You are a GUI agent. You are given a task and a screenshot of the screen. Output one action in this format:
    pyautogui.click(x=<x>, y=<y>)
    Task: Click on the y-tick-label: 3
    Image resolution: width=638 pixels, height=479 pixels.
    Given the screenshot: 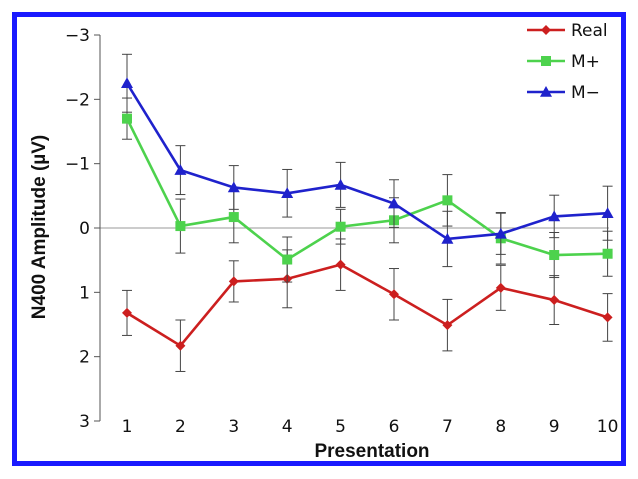 What is the action you would take?
    pyautogui.click(x=84, y=422)
    